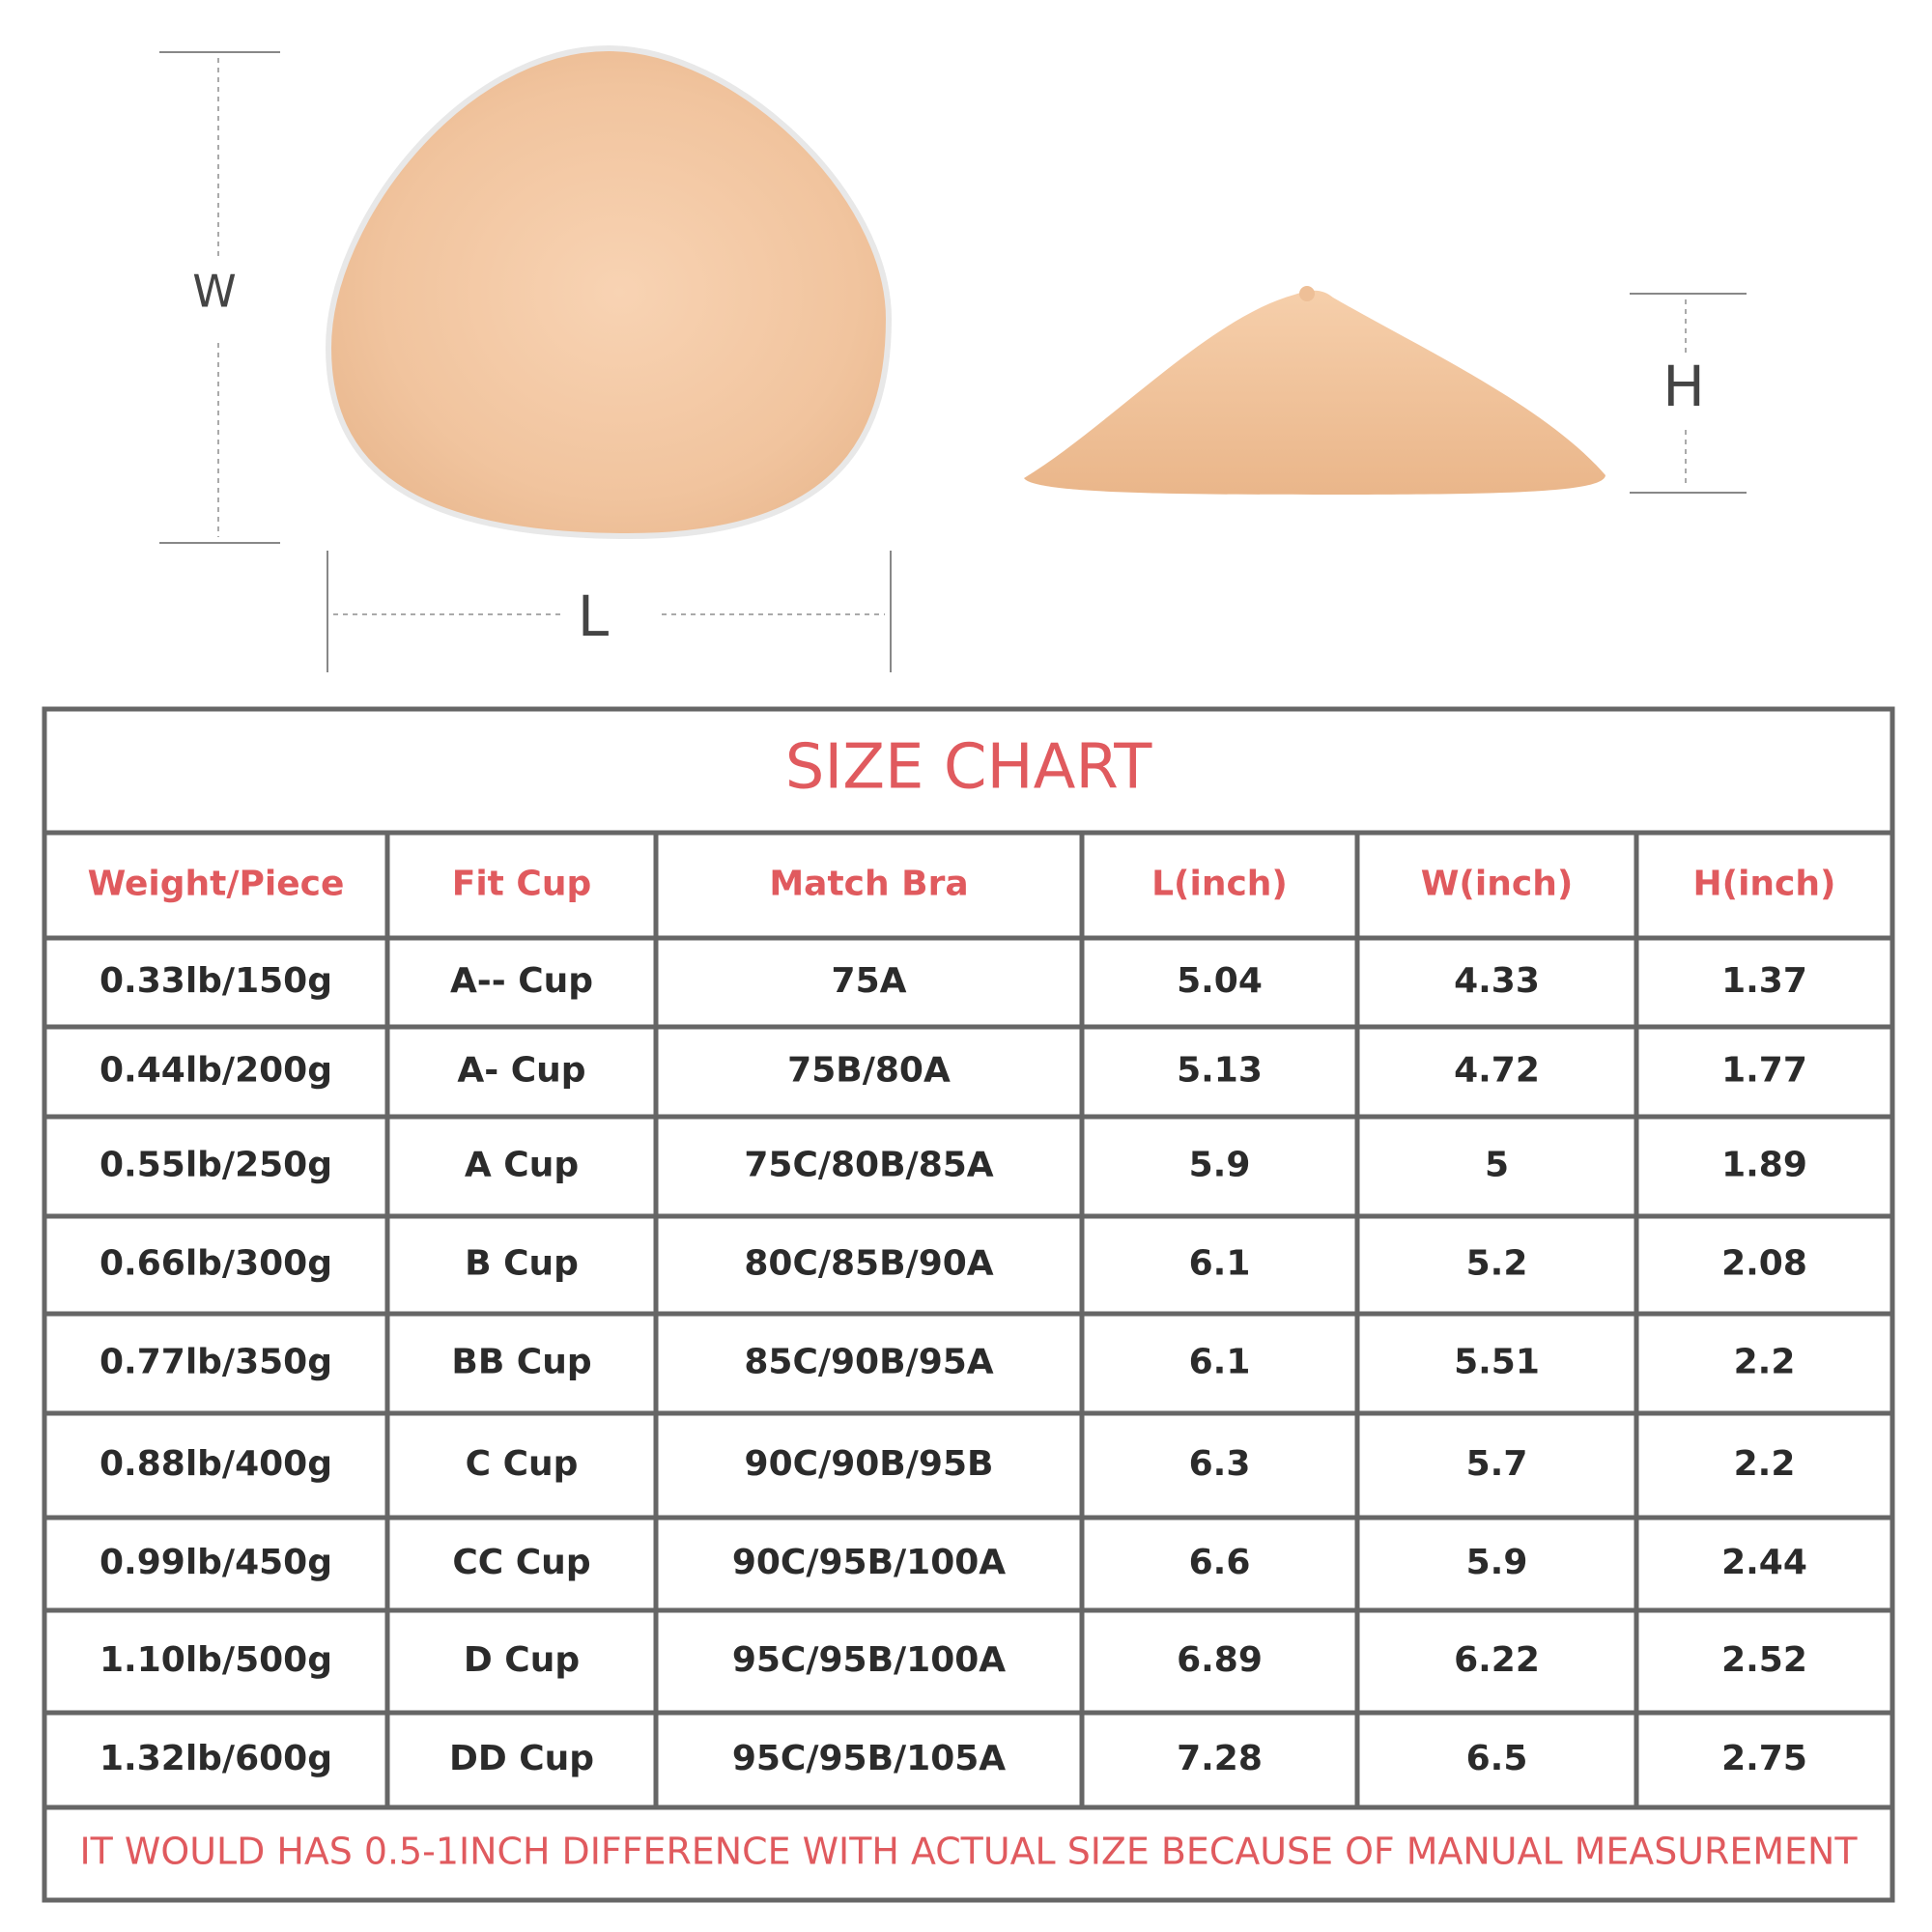  What do you see at coordinates (1220, 1660) in the screenshot?
I see `table-cell: 6.89` at bounding box center [1220, 1660].